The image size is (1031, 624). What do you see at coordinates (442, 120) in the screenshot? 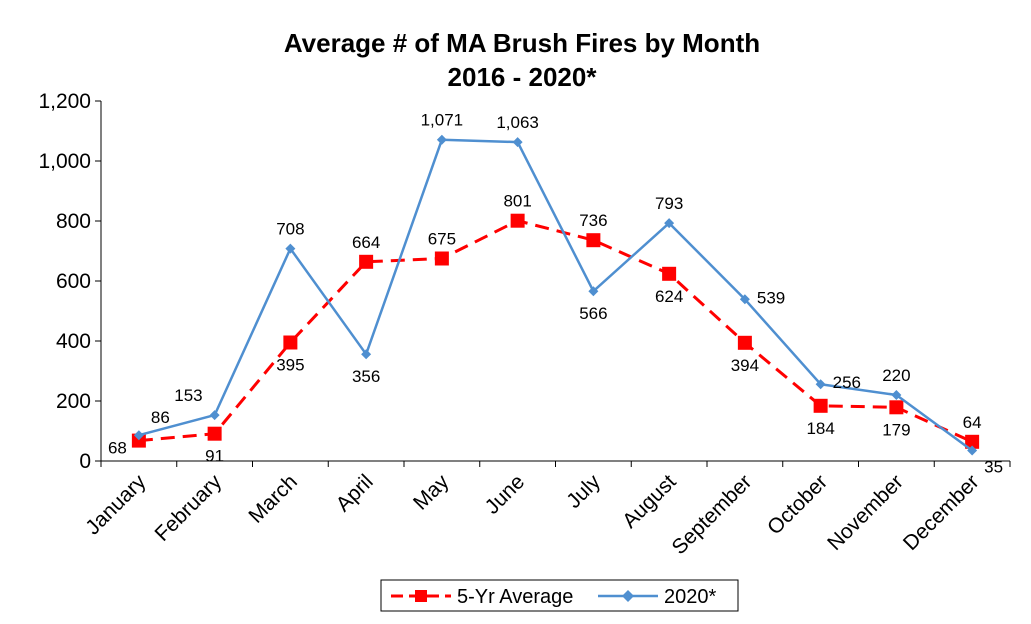
I see `data-label: 1,071` at bounding box center [442, 120].